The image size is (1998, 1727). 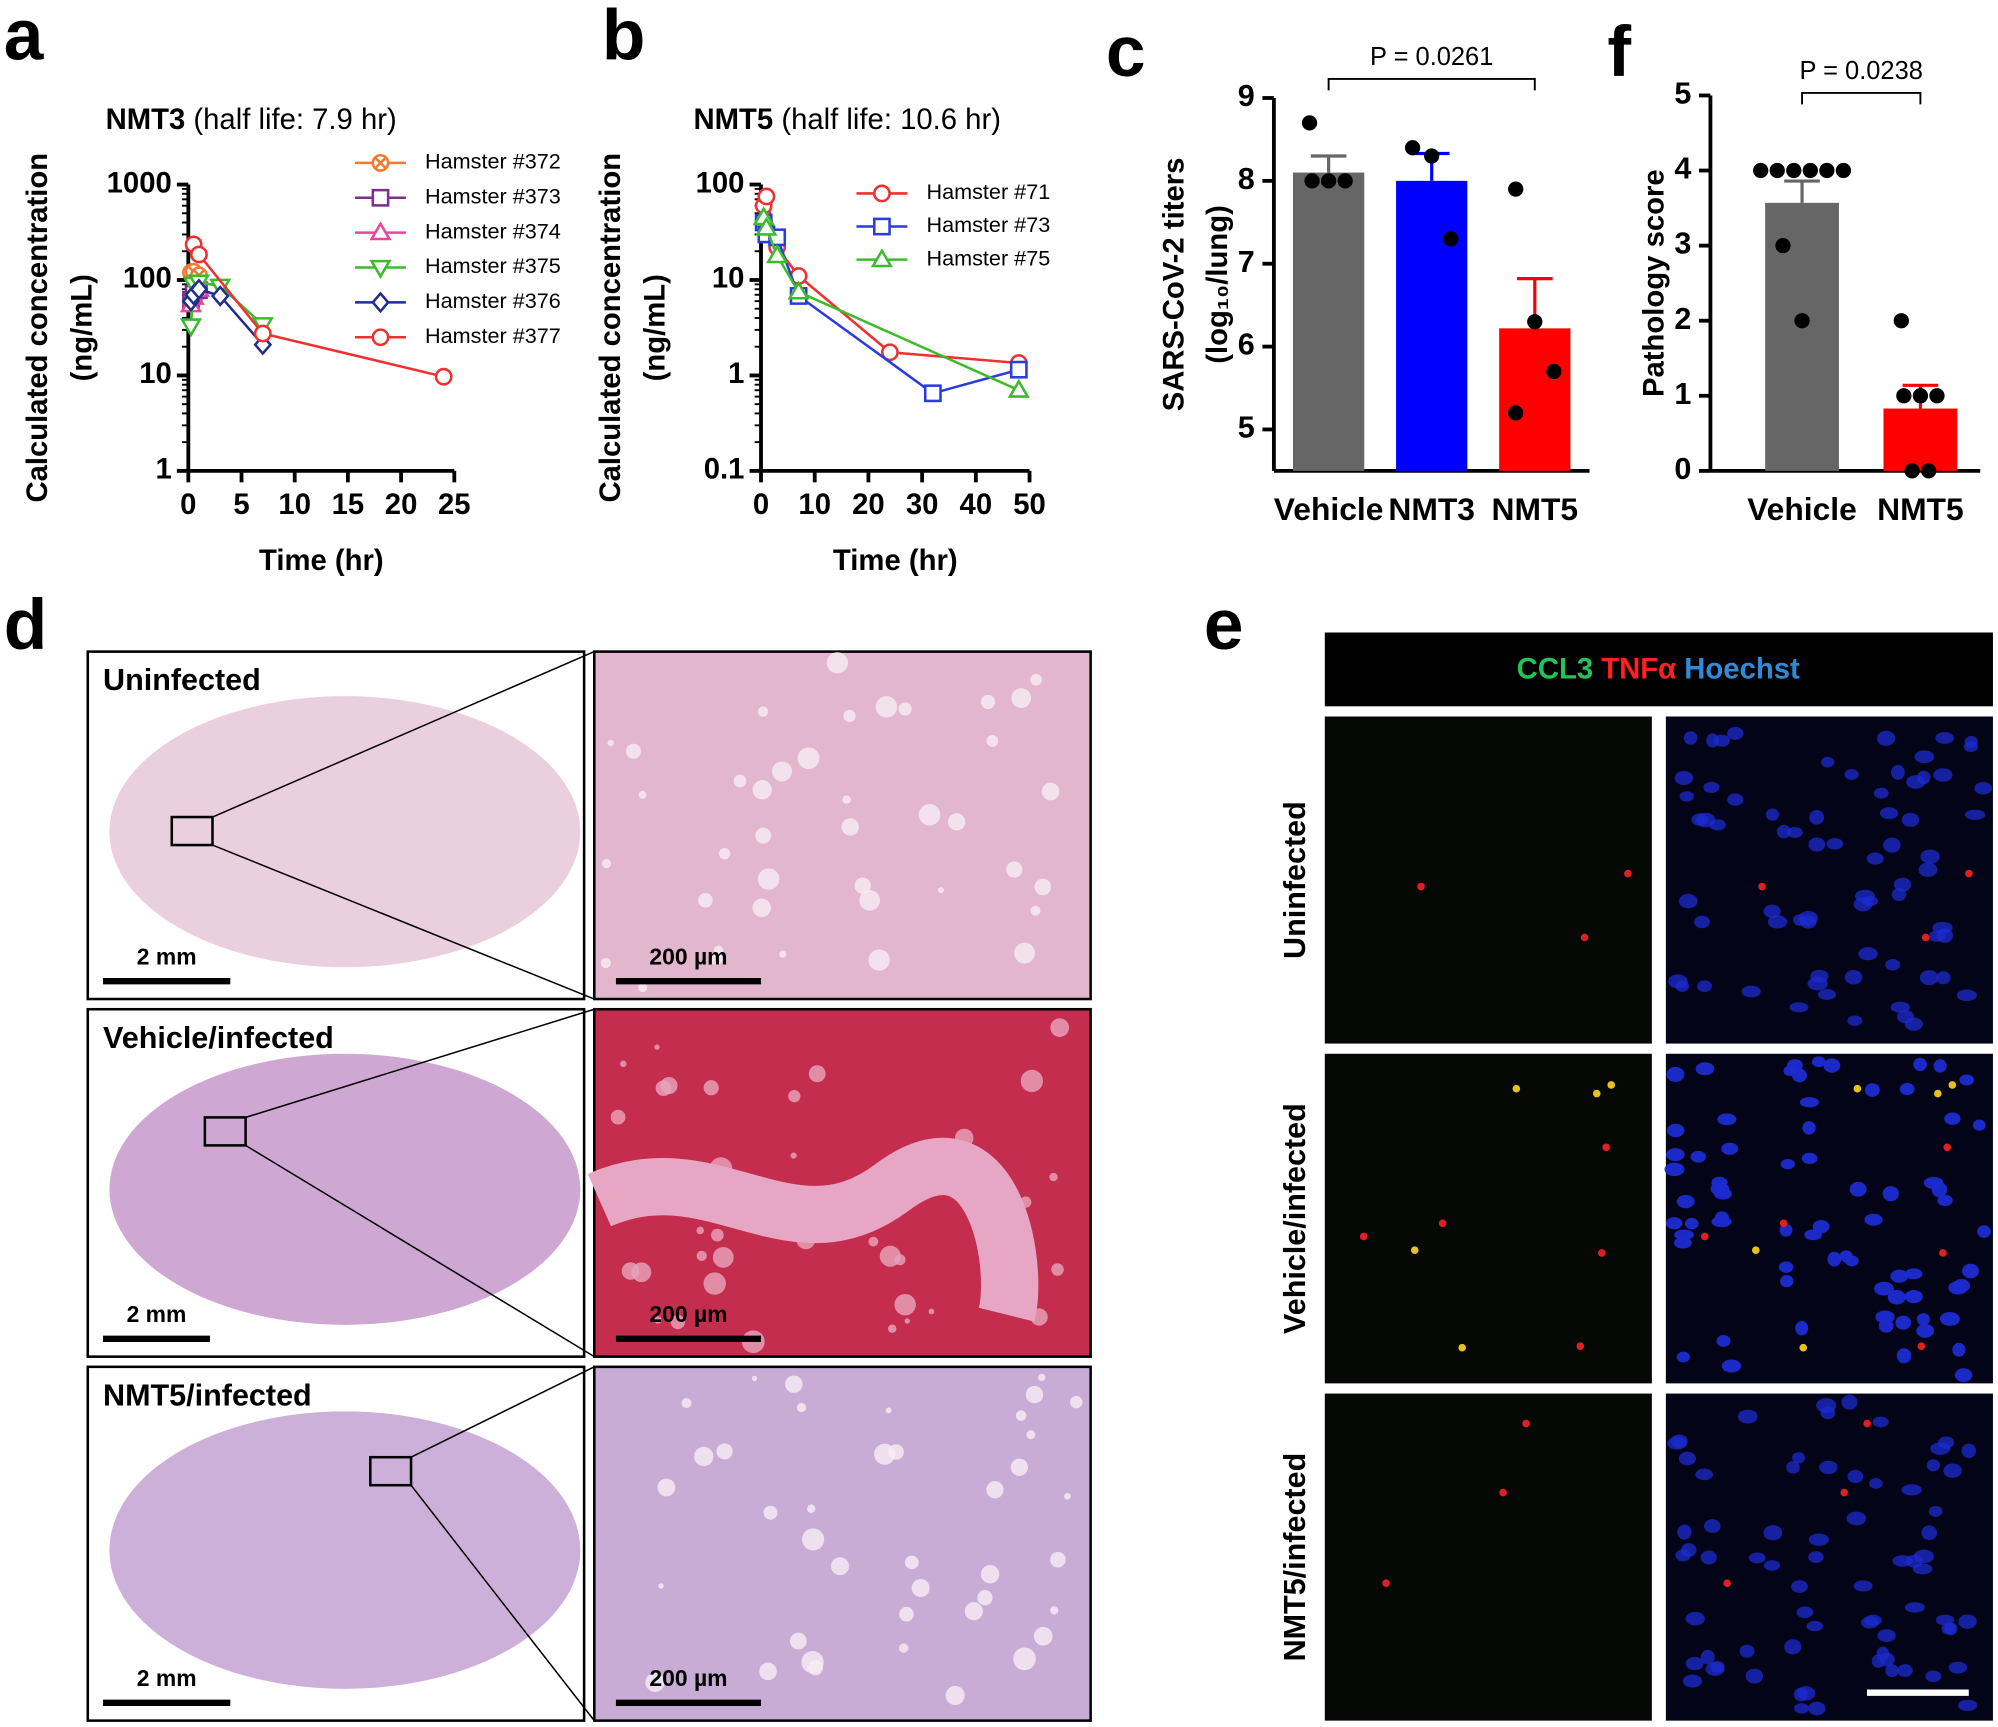 I want to click on y-tick-label: 3, so click(x=1682, y=244).